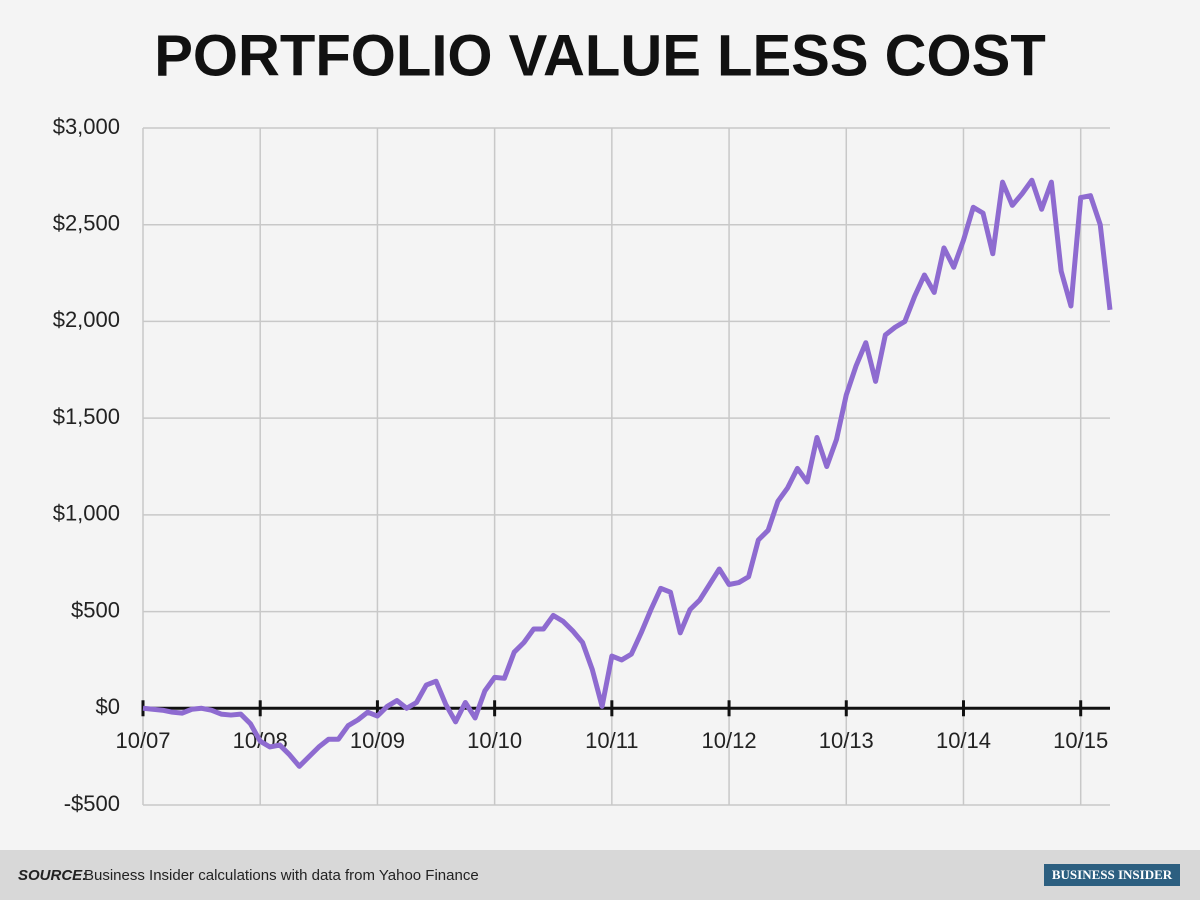  Describe the element at coordinates (95, 609) in the screenshot. I see `y-tick-label: $500` at that location.